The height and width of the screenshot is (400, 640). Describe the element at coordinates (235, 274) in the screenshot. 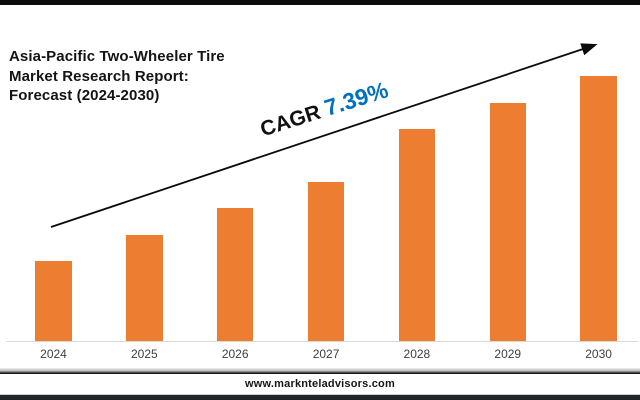

I see `bar-2026` at that location.